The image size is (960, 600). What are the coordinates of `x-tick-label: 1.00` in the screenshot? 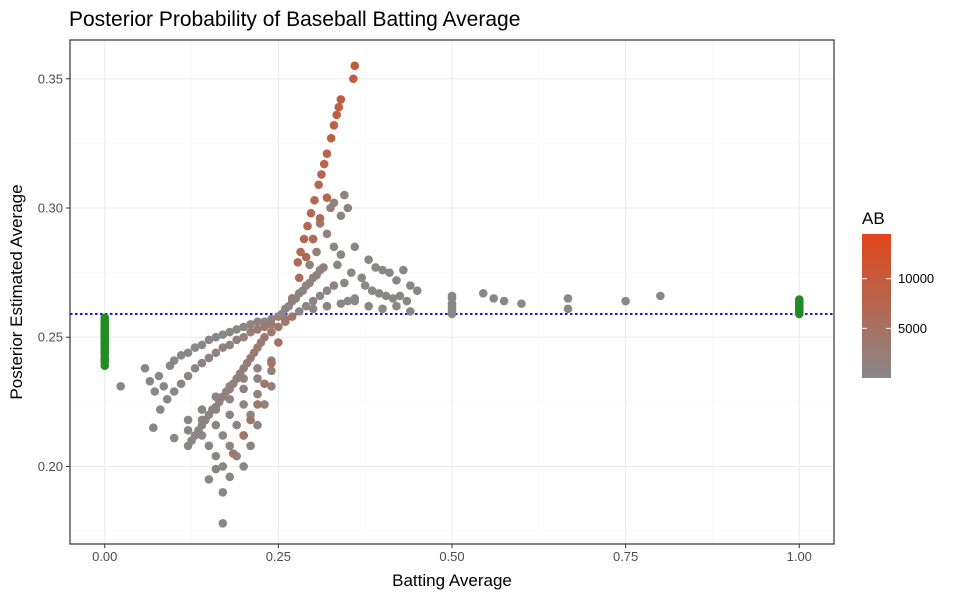 It's located at (799, 556).